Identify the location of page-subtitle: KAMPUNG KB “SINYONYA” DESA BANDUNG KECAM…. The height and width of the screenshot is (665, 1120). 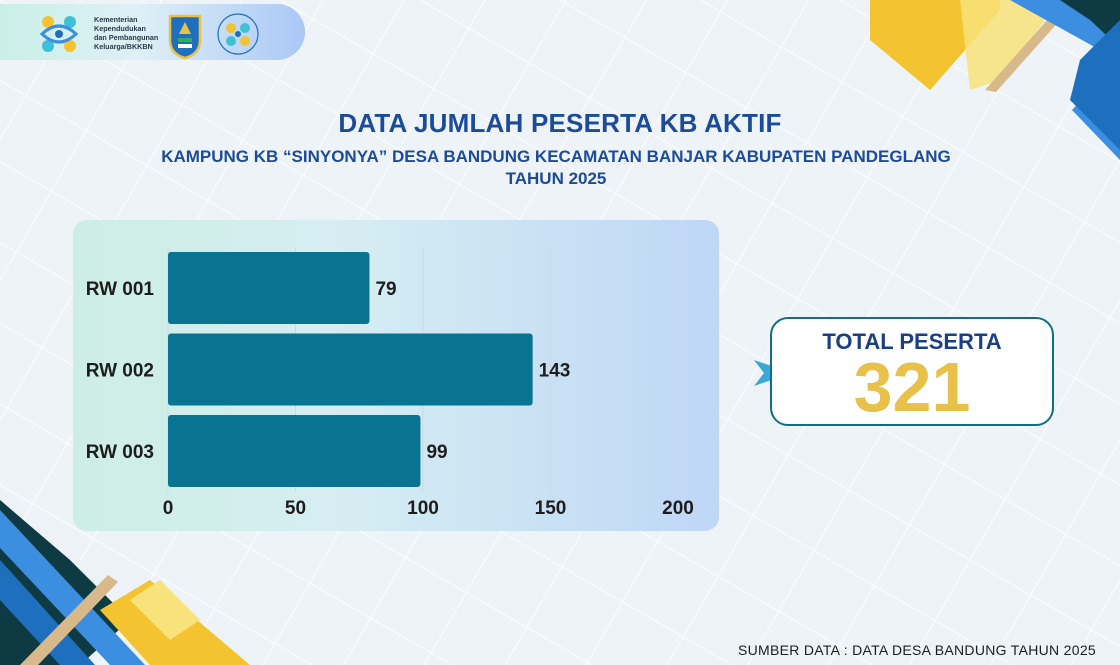
(556, 168).